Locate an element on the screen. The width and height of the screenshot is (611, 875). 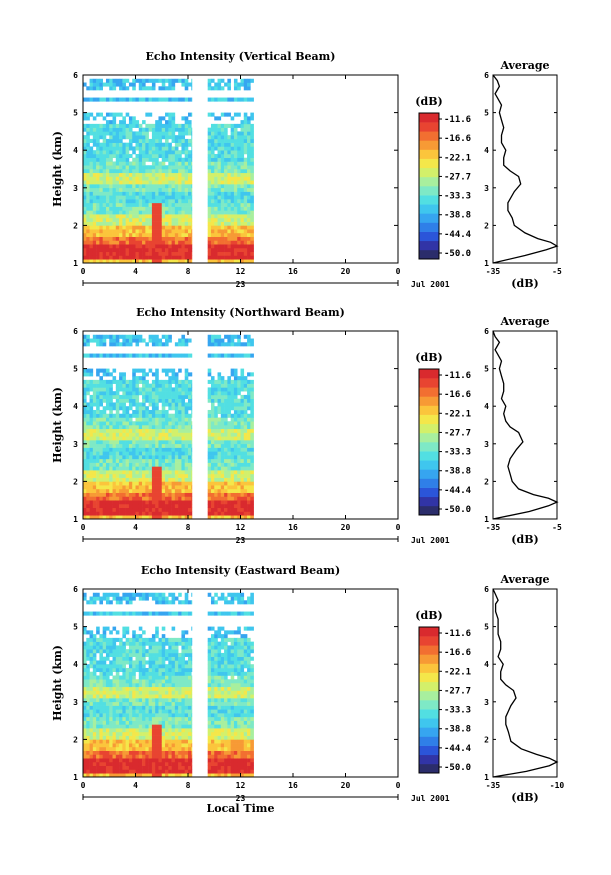
x-tick-label: 16 is located at coordinates (293, 271).